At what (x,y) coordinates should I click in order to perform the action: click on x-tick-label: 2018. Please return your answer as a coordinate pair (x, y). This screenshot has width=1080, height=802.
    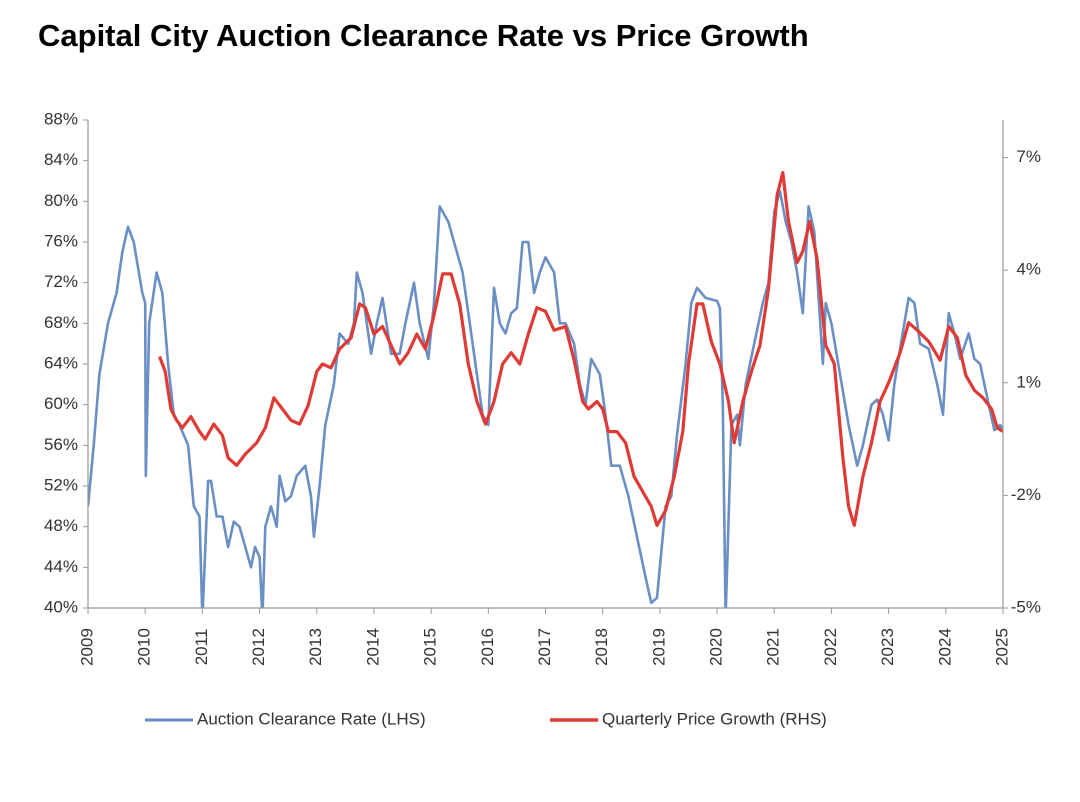
    Looking at the image, I should click on (601, 647).